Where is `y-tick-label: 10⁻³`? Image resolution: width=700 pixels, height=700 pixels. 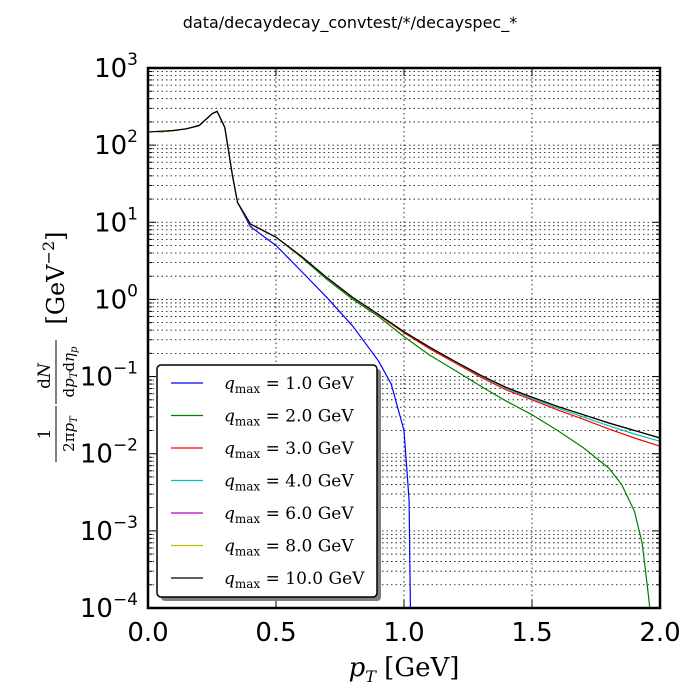
y-tick-label: 10⁻³ is located at coordinates (109, 530).